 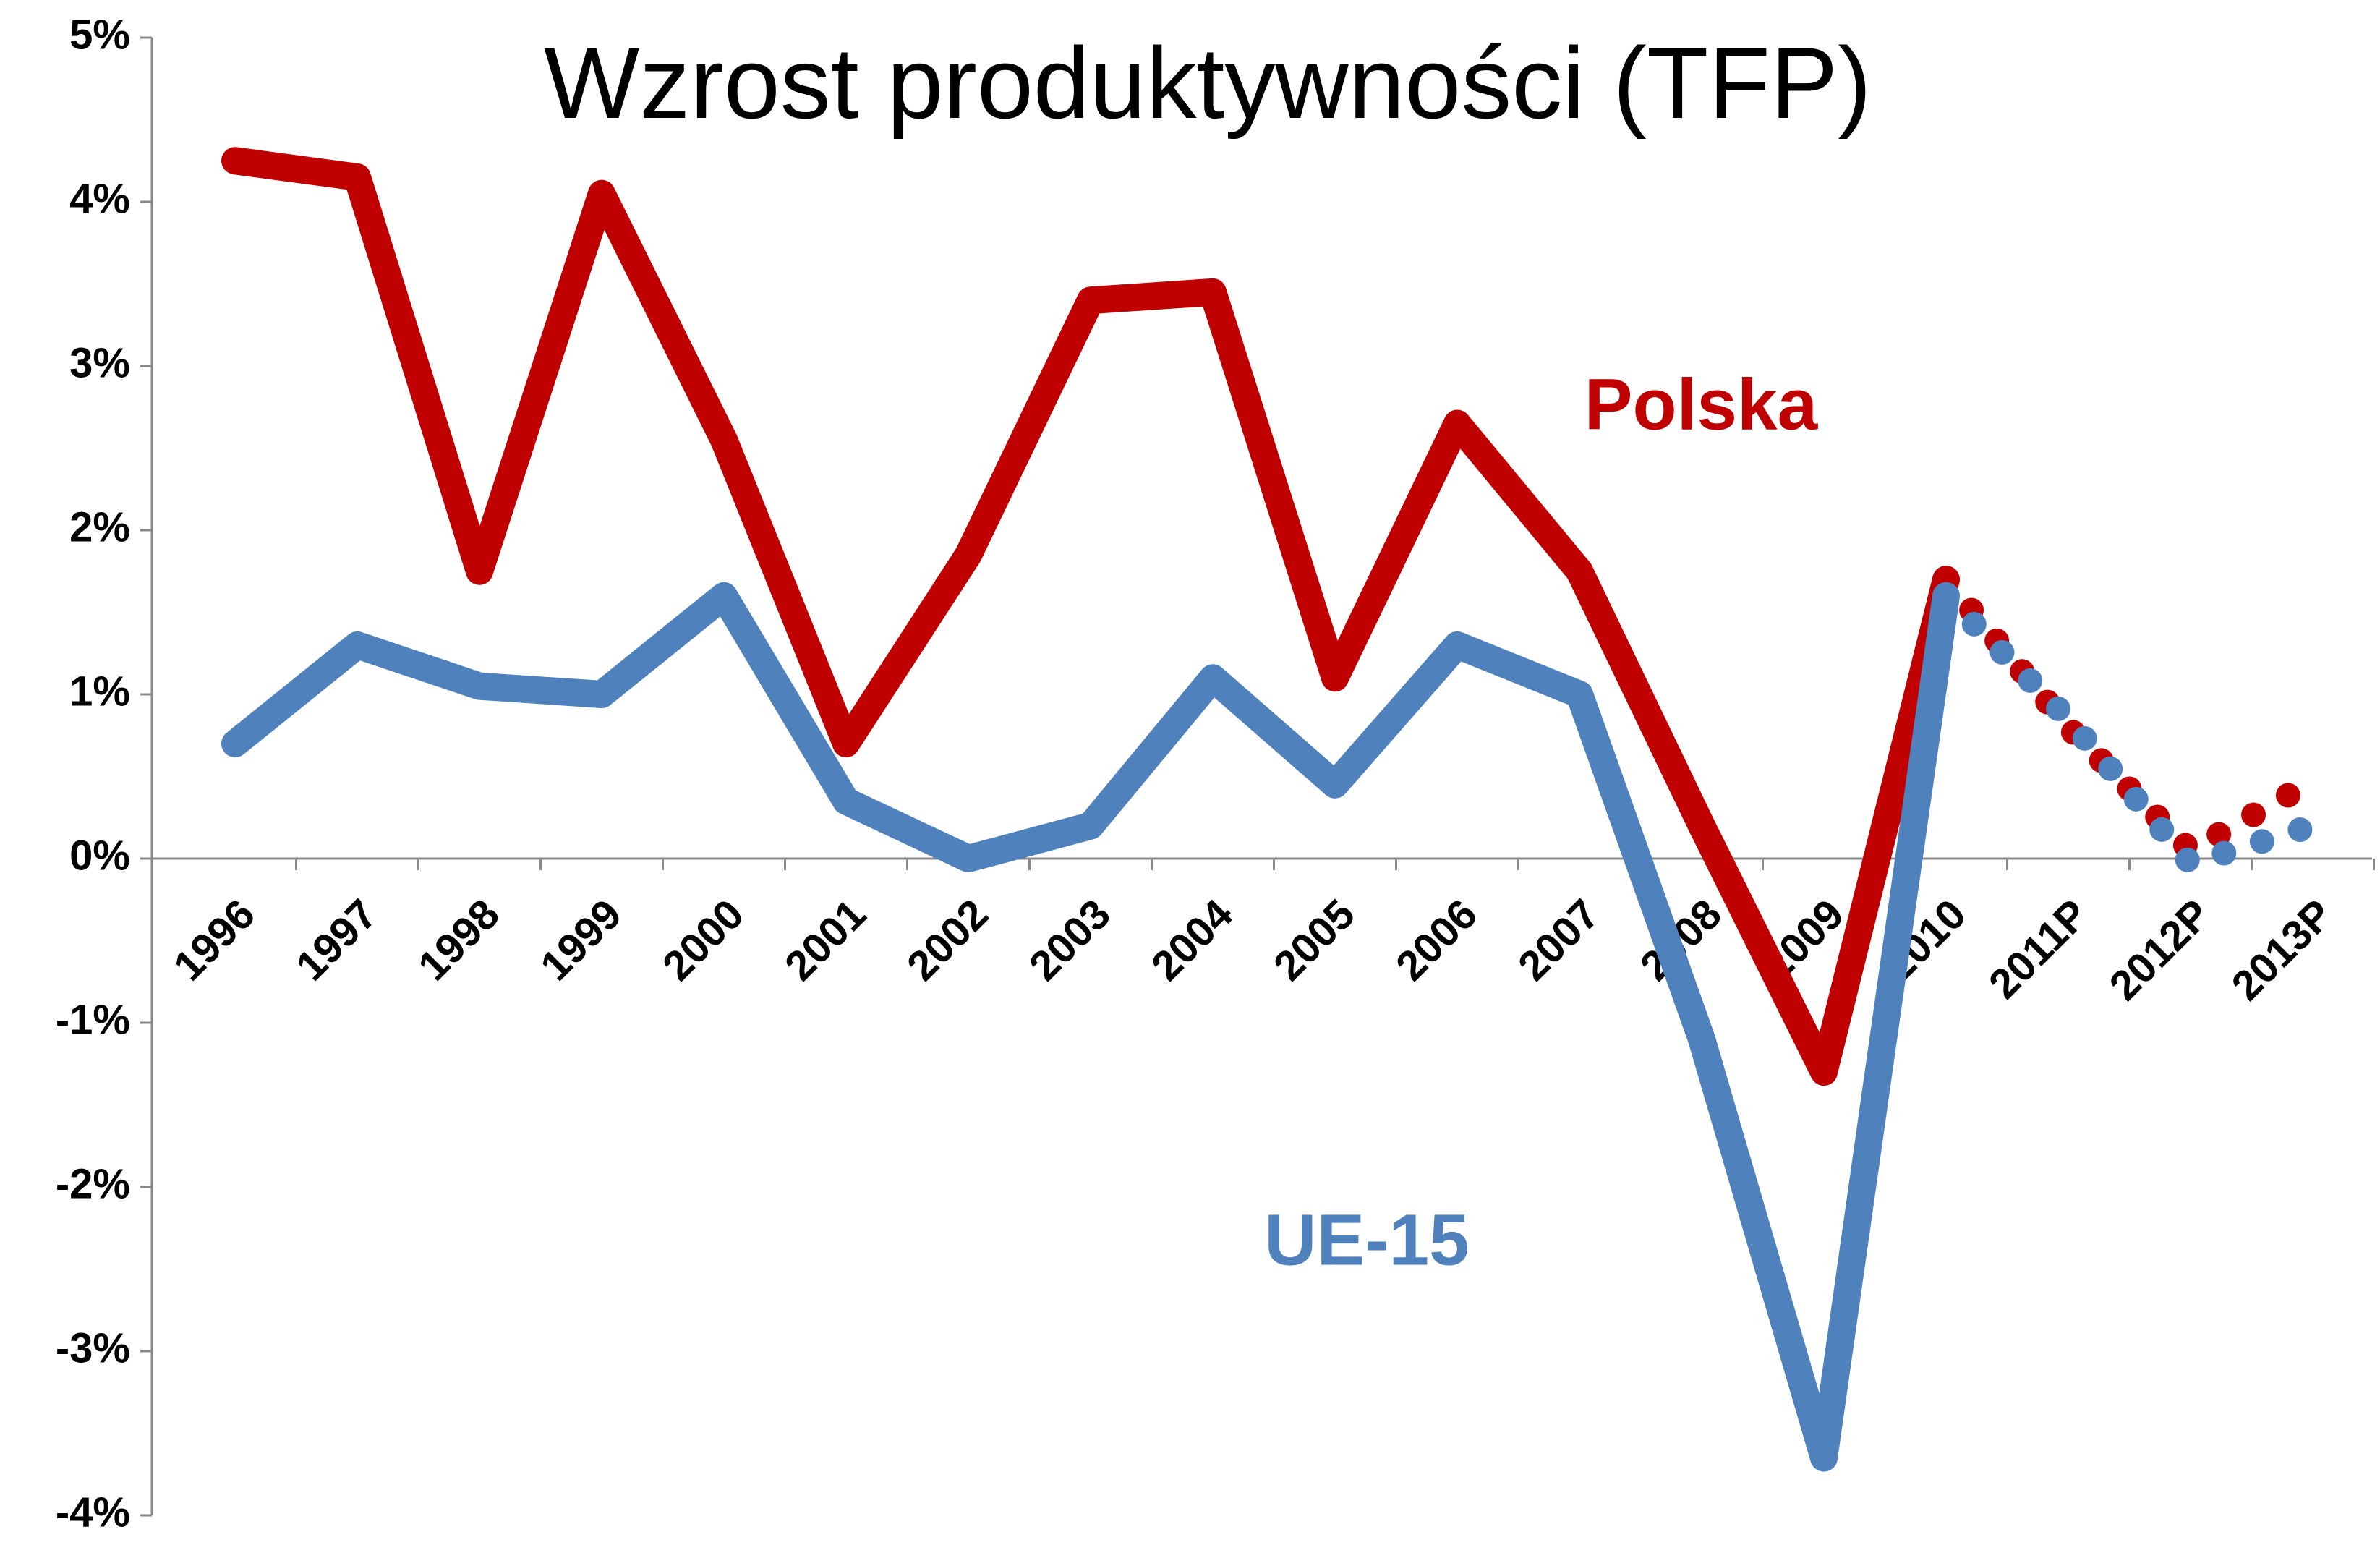 I want to click on x-tick-label: 2000, so click(x=703, y=939).